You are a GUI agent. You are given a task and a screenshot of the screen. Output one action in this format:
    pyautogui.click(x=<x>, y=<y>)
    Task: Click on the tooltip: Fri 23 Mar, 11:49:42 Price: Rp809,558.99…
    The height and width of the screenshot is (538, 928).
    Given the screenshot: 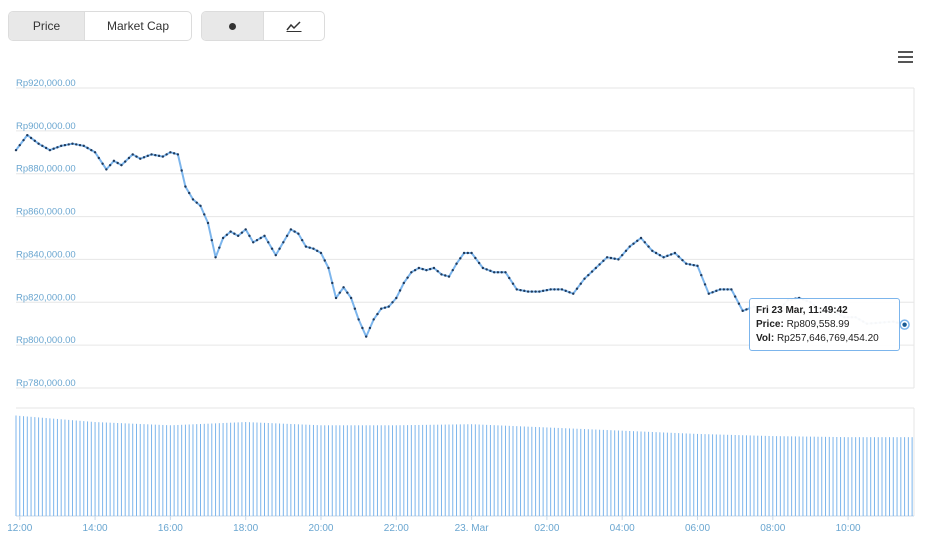 What is the action you would take?
    pyautogui.click(x=824, y=324)
    